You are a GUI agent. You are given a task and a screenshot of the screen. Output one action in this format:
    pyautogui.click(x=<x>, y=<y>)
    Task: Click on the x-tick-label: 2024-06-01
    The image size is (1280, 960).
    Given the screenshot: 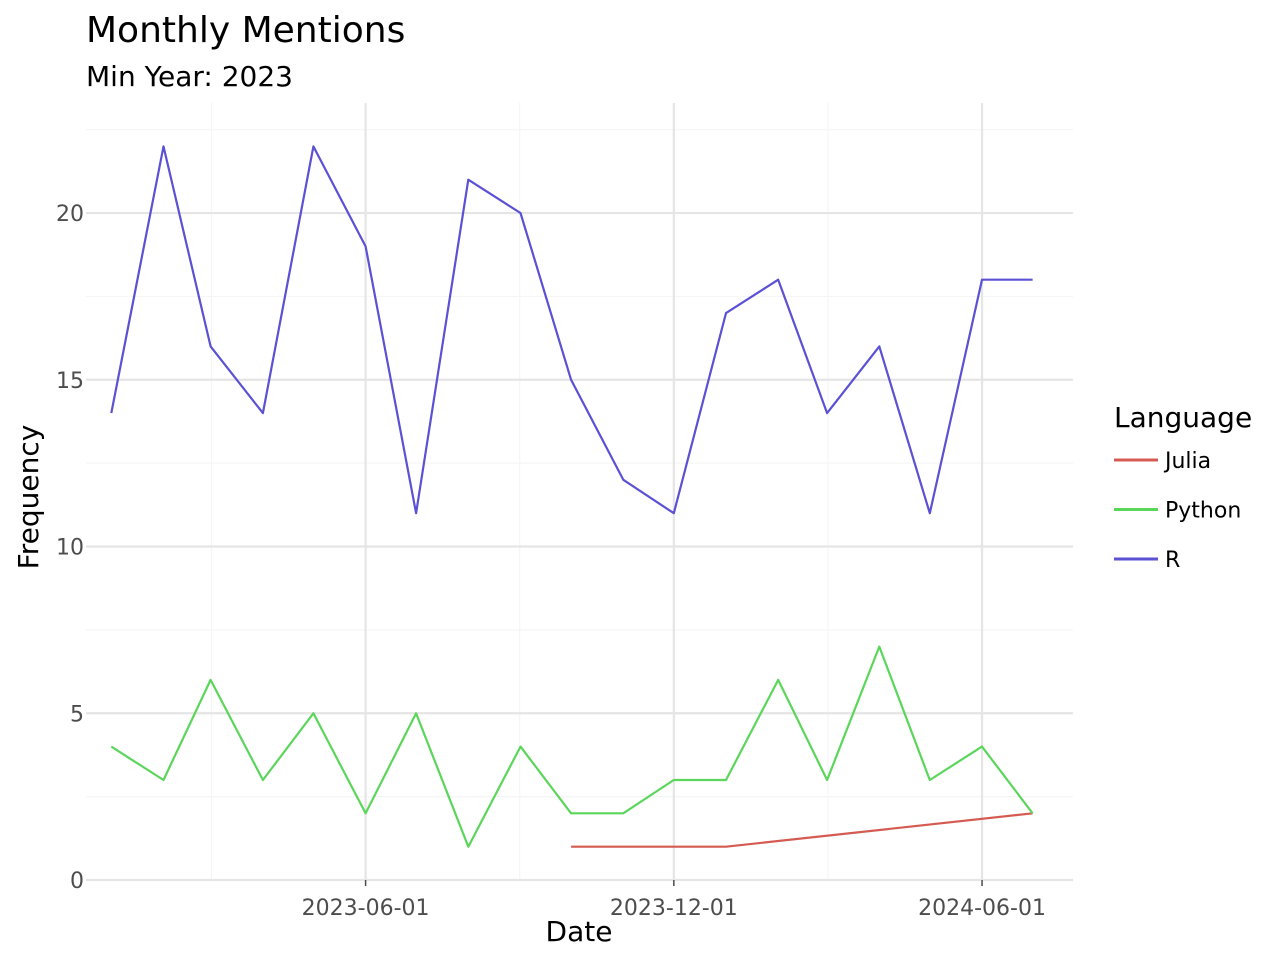 What is the action you would take?
    pyautogui.click(x=982, y=908)
    